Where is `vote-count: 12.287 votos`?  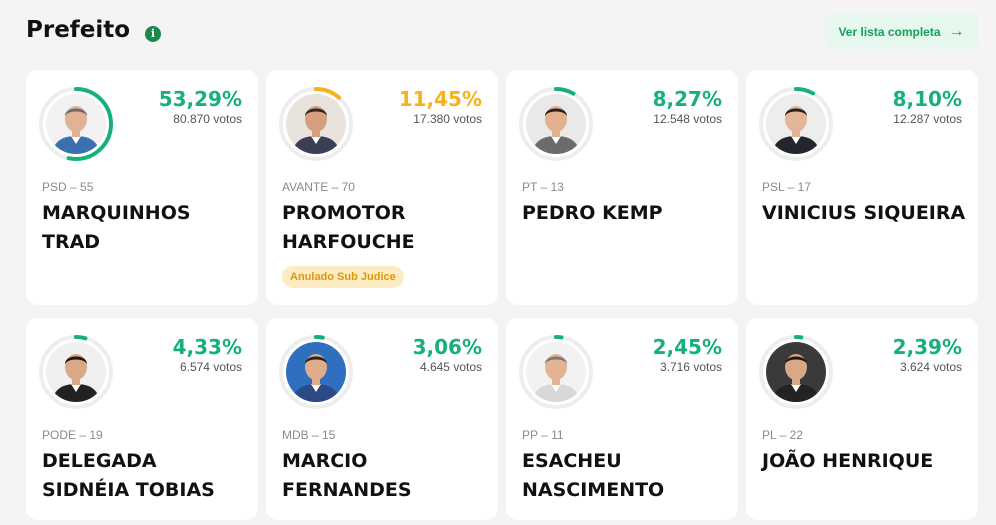
vote-count: 12.287 votos is located at coordinates (927, 119).